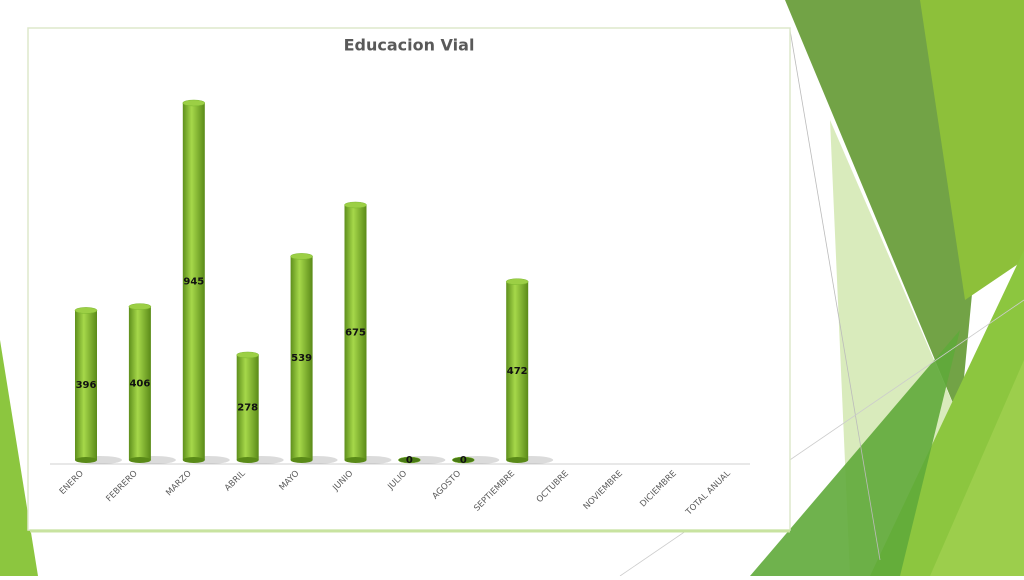  I want to click on data-label: 539, so click(301, 358).